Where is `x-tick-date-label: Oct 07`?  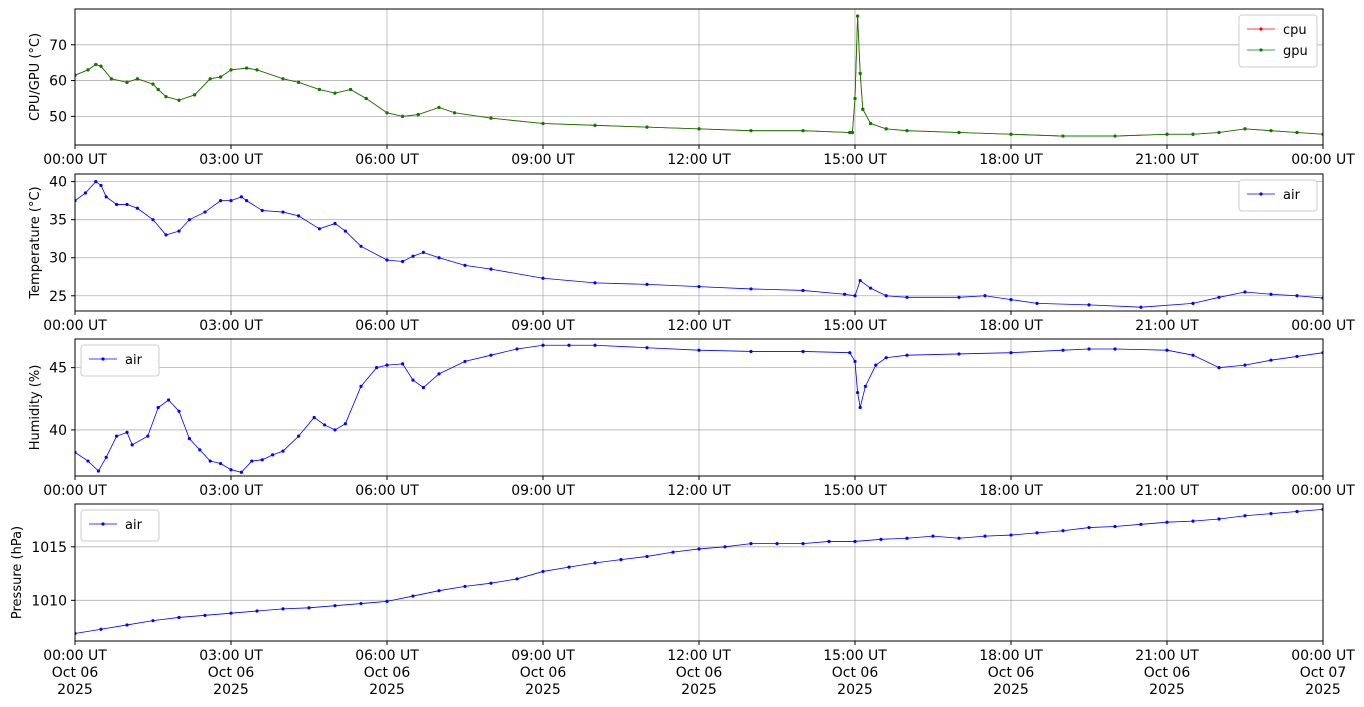 x-tick-date-label: Oct 07 is located at coordinates (1323, 673).